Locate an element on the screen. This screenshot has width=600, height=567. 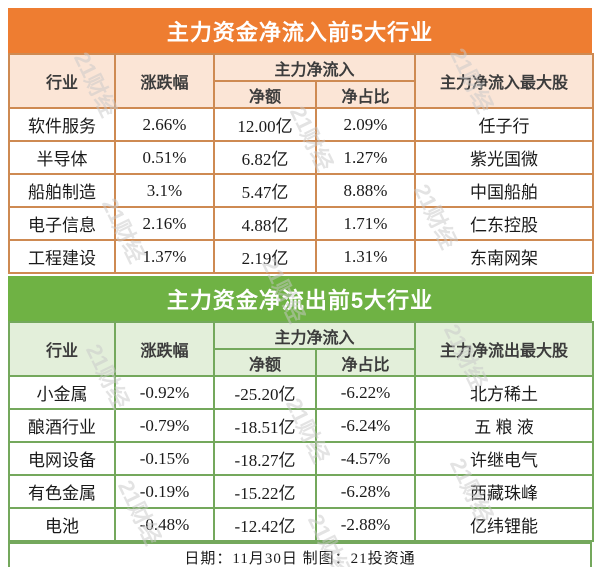
table-row: 电池 -0.48% -12.42亿 -2.88% 亿纬锂能 is located at coordinates (301, 524).